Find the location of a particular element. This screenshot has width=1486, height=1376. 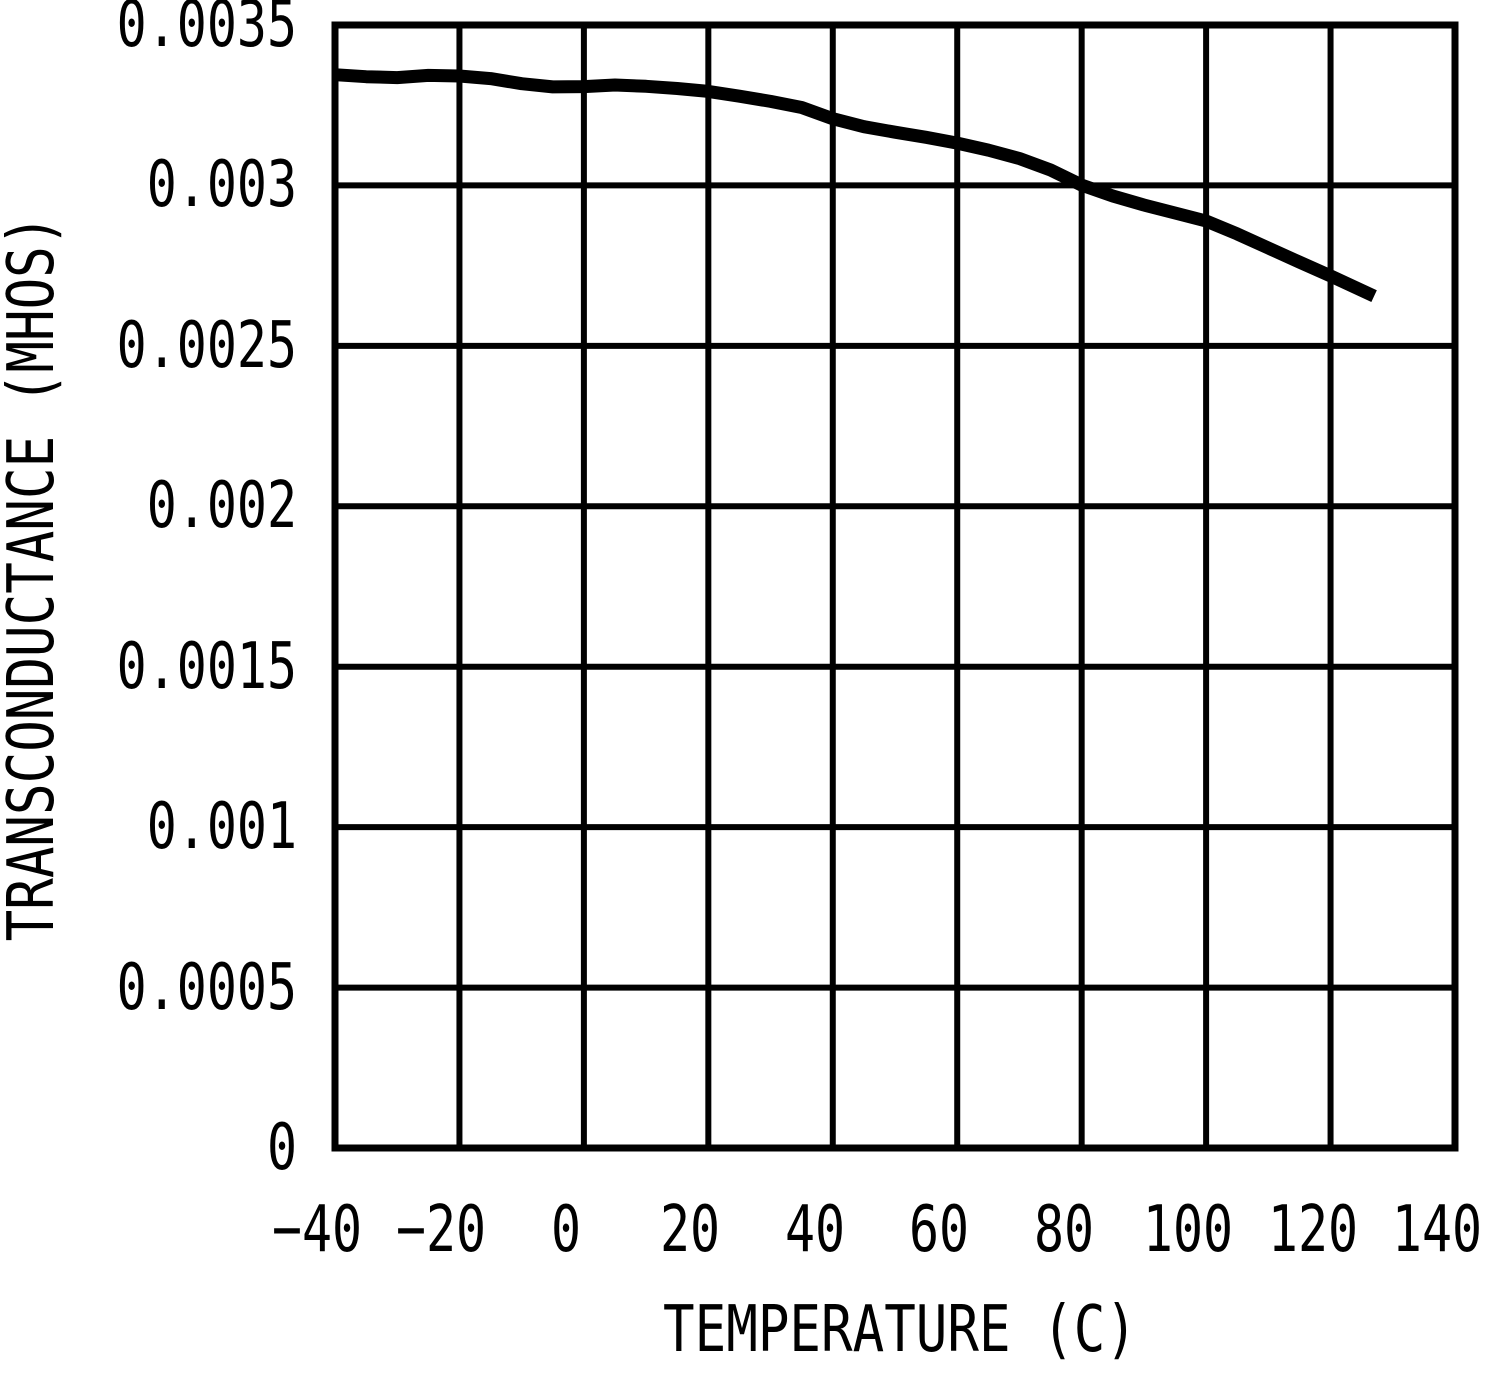

y-tick-label-0.002: 0.002 is located at coordinates (221, 506).